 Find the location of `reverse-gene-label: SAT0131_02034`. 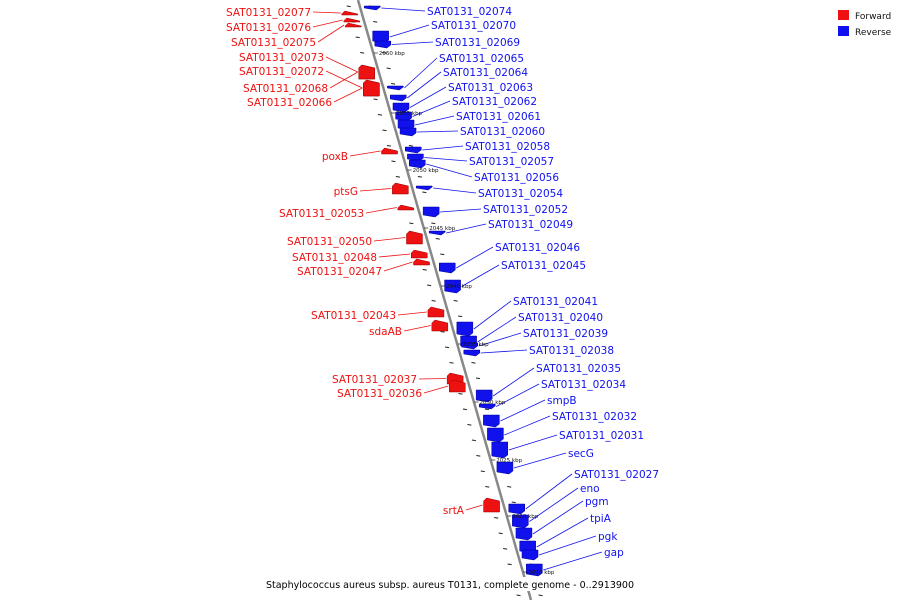

reverse-gene-label: SAT0131_02034 is located at coordinates (583, 385).